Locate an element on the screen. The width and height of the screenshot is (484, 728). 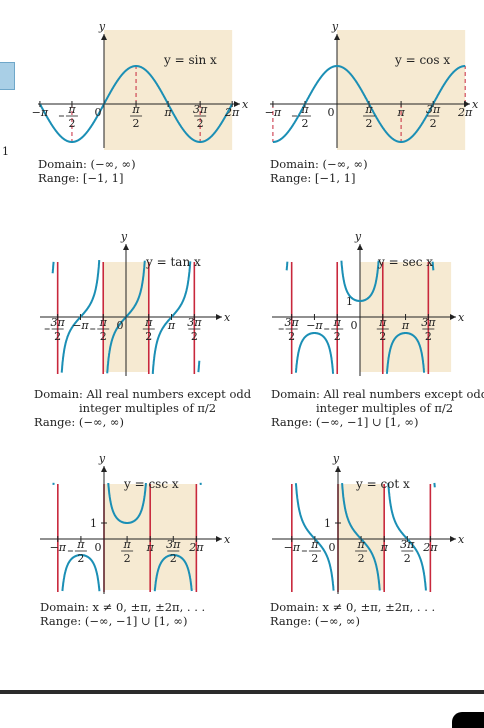
cot-x-tick-label-3-num: π is located at coordinates (360, 544).